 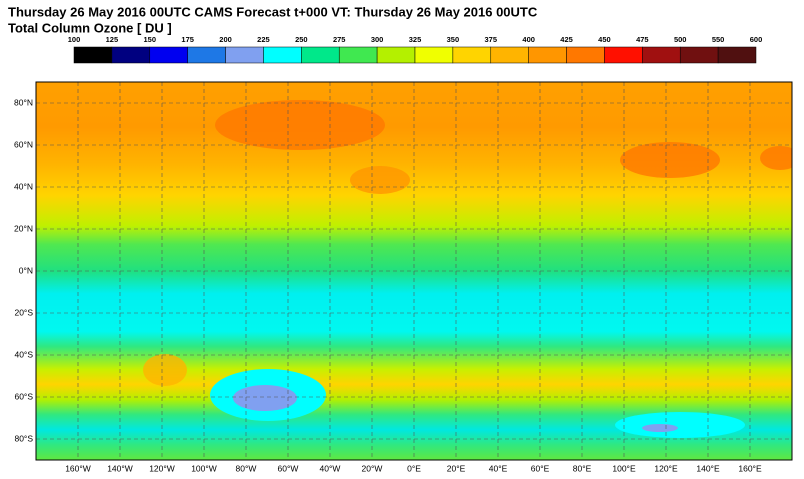 What do you see at coordinates (246, 468) in the screenshot?
I see `longitude-label: 80°W` at bounding box center [246, 468].